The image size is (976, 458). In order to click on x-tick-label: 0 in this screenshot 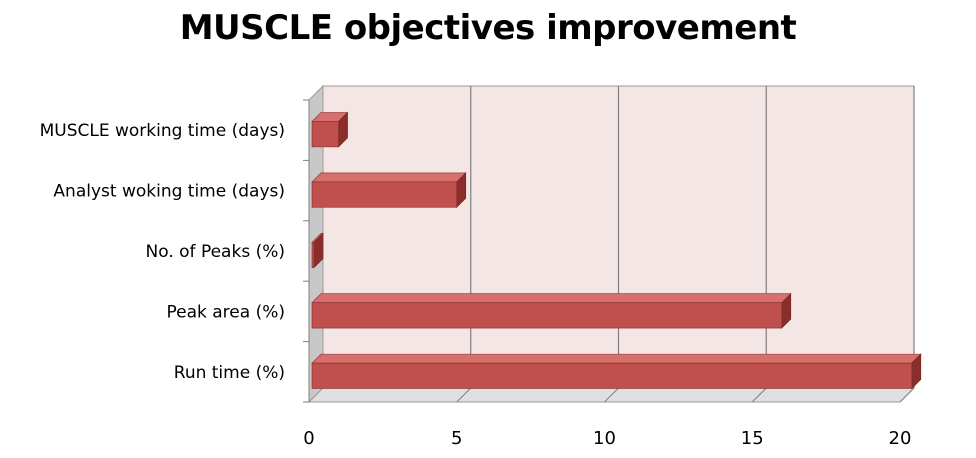, I will do `click(308, 438)`.